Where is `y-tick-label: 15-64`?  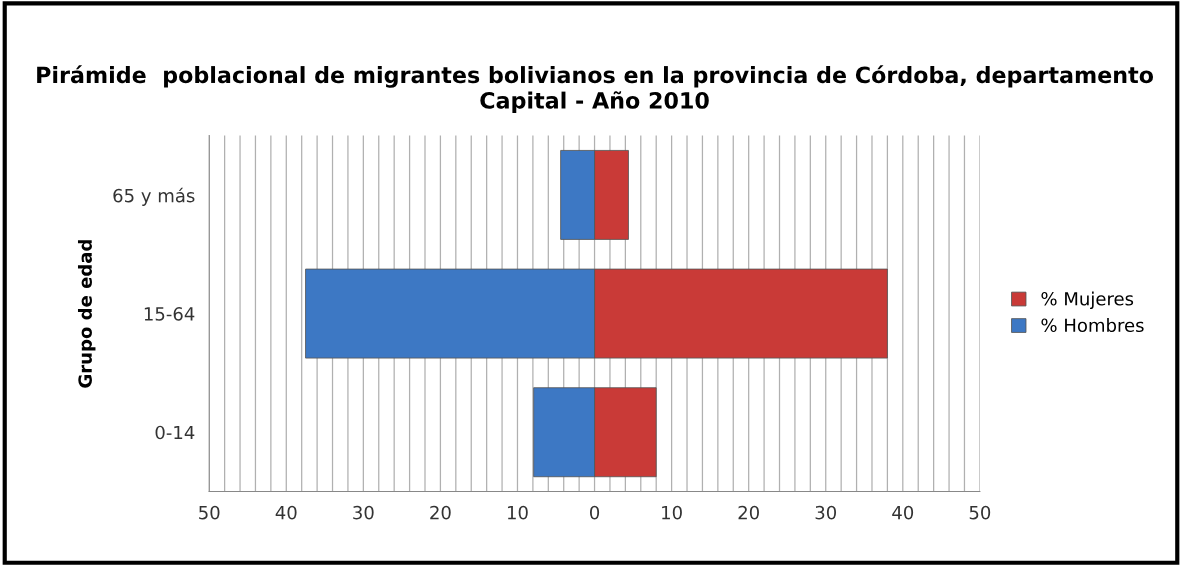
y-tick-label: 15-64 is located at coordinates (169, 314).